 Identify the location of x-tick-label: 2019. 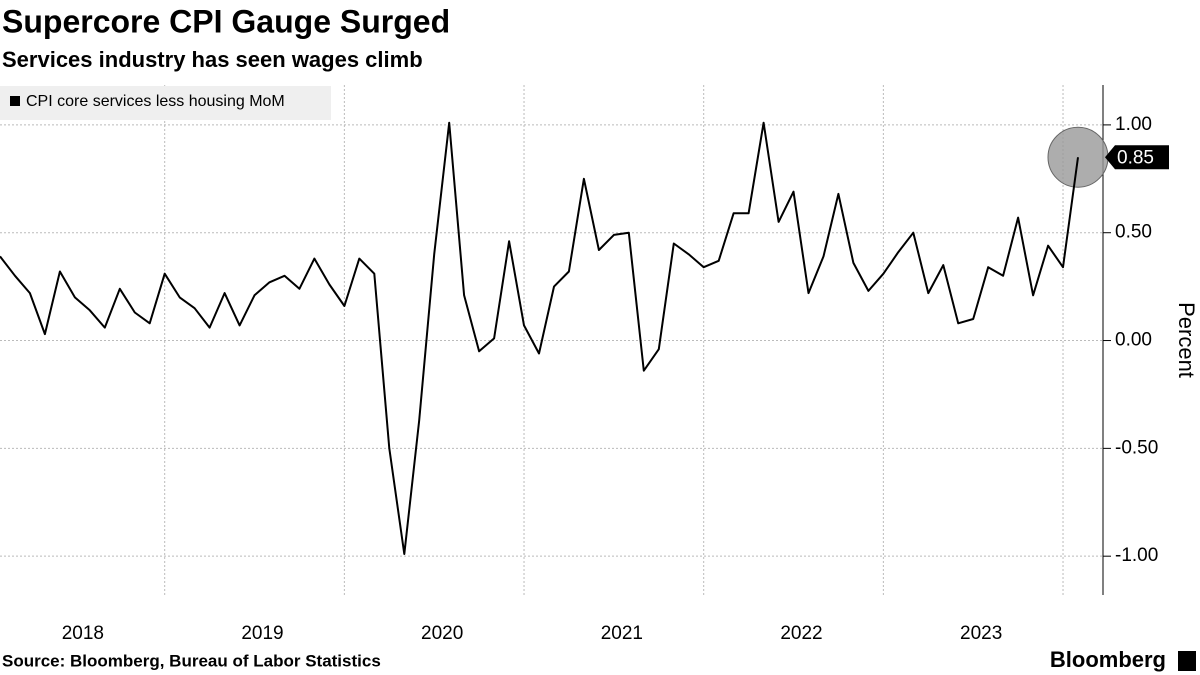
(262, 633).